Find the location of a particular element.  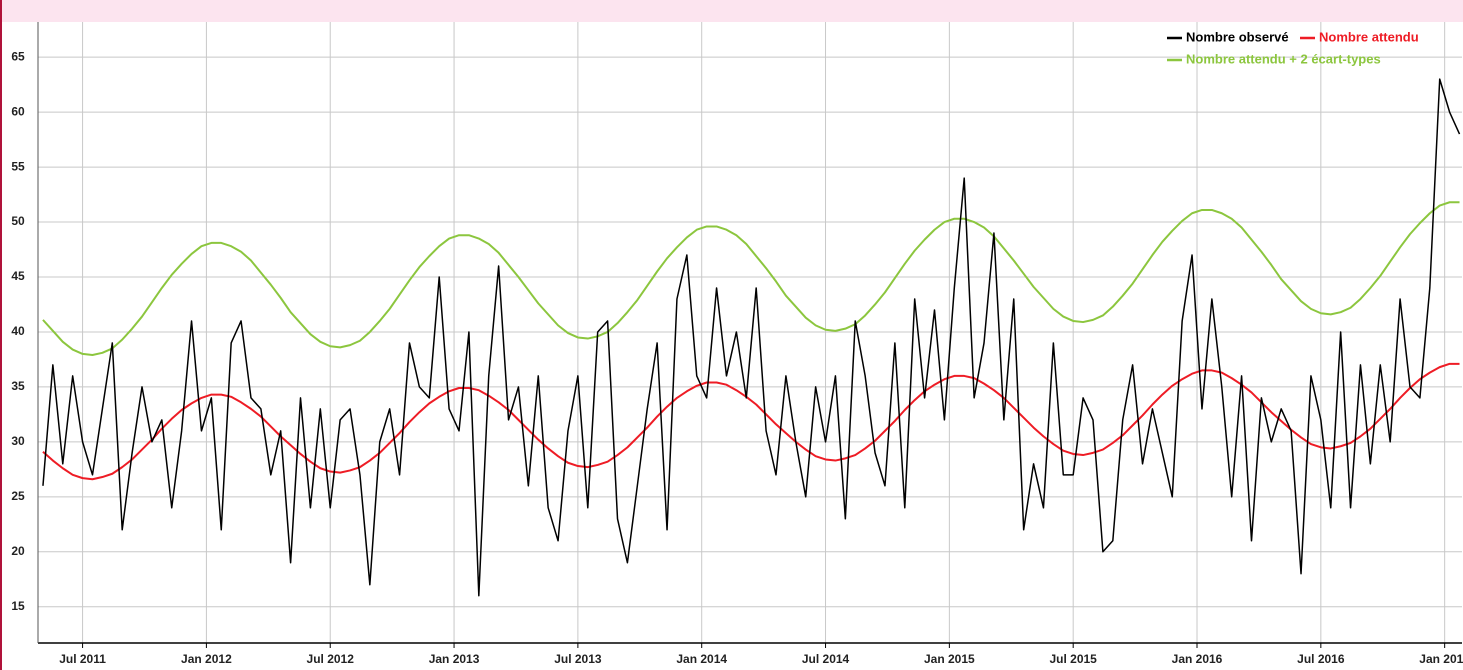

x-tick-label: Jan 2017 is located at coordinates (1441, 659).